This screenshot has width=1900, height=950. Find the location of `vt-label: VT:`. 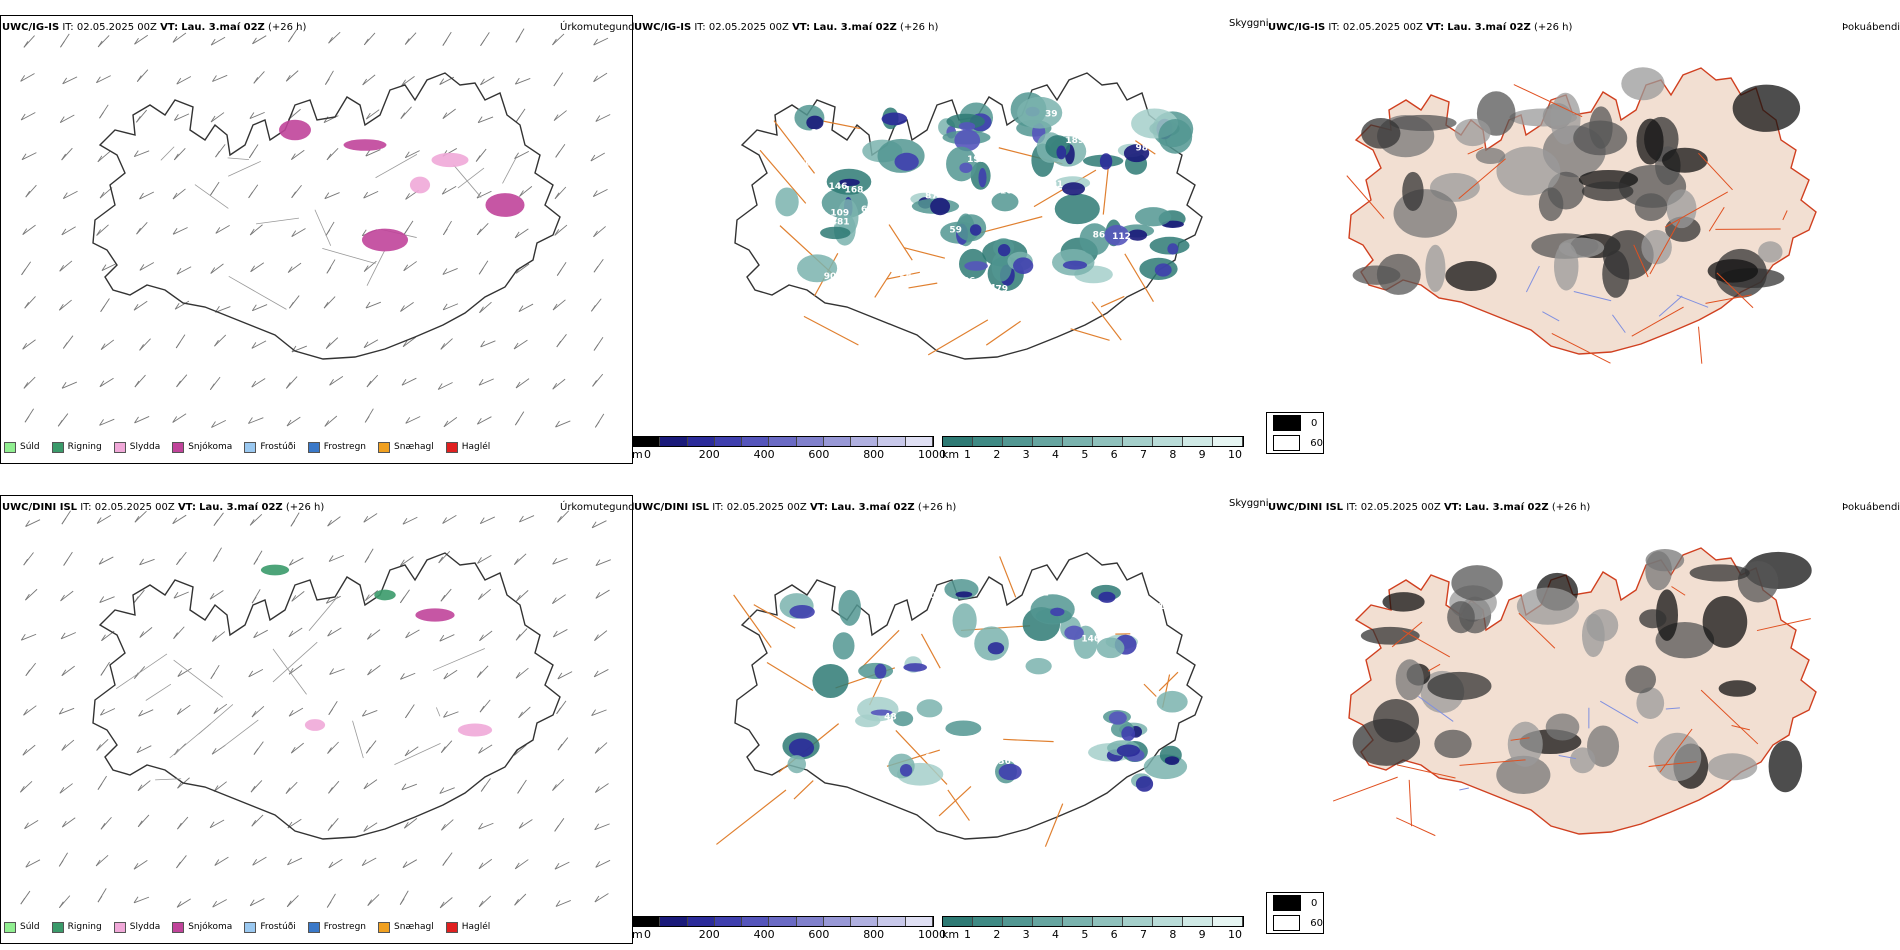

vt-label: VT: is located at coordinates (818, 507).